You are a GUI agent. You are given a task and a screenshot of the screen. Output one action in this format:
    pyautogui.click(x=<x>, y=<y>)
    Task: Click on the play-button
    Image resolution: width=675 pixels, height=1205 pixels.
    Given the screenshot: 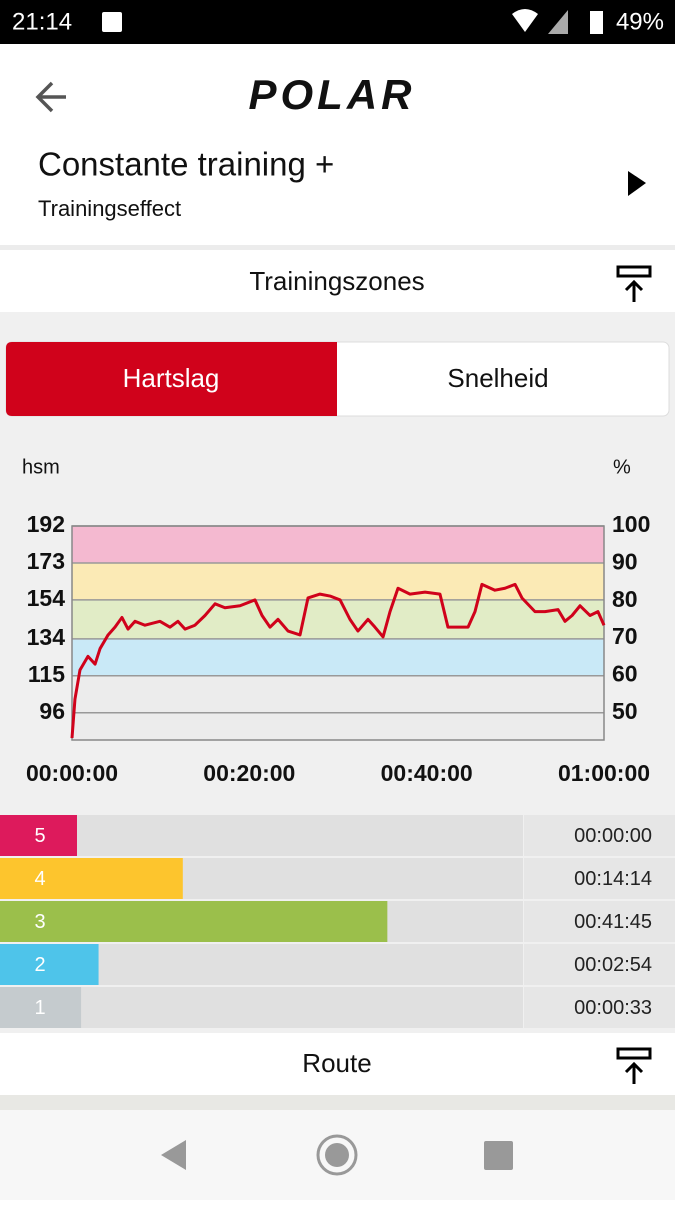 What is the action you would take?
    pyautogui.click(x=637, y=183)
    